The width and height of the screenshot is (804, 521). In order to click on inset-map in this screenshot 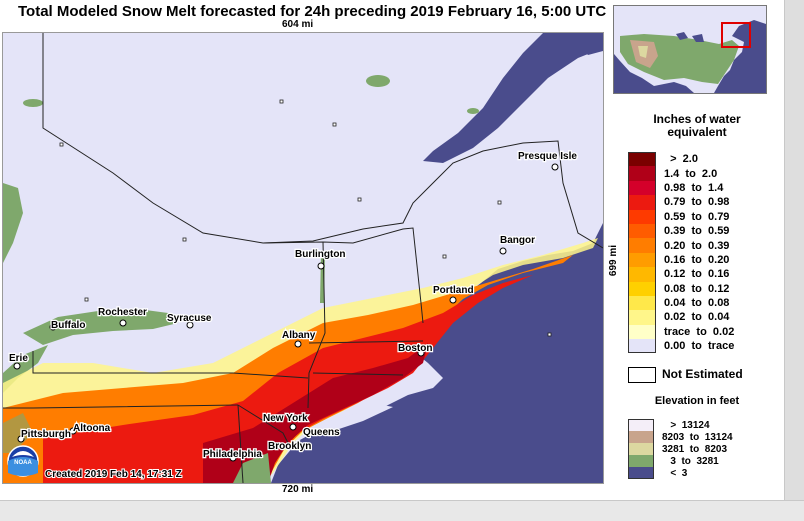, I will do `click(690, 49)`.